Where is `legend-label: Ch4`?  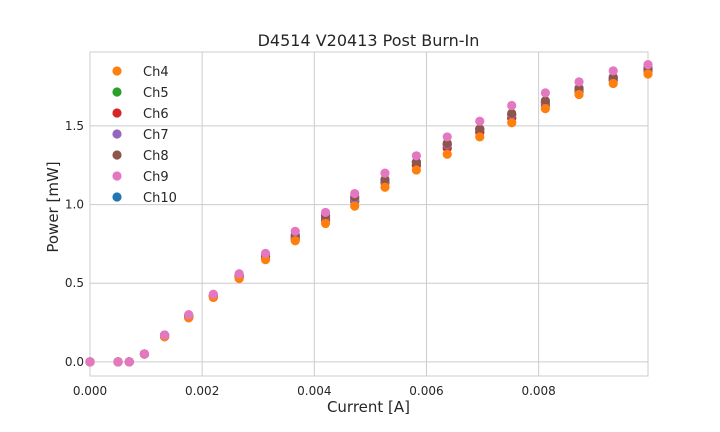 legend-label: Ch4 is located at coordinates (156, 72).